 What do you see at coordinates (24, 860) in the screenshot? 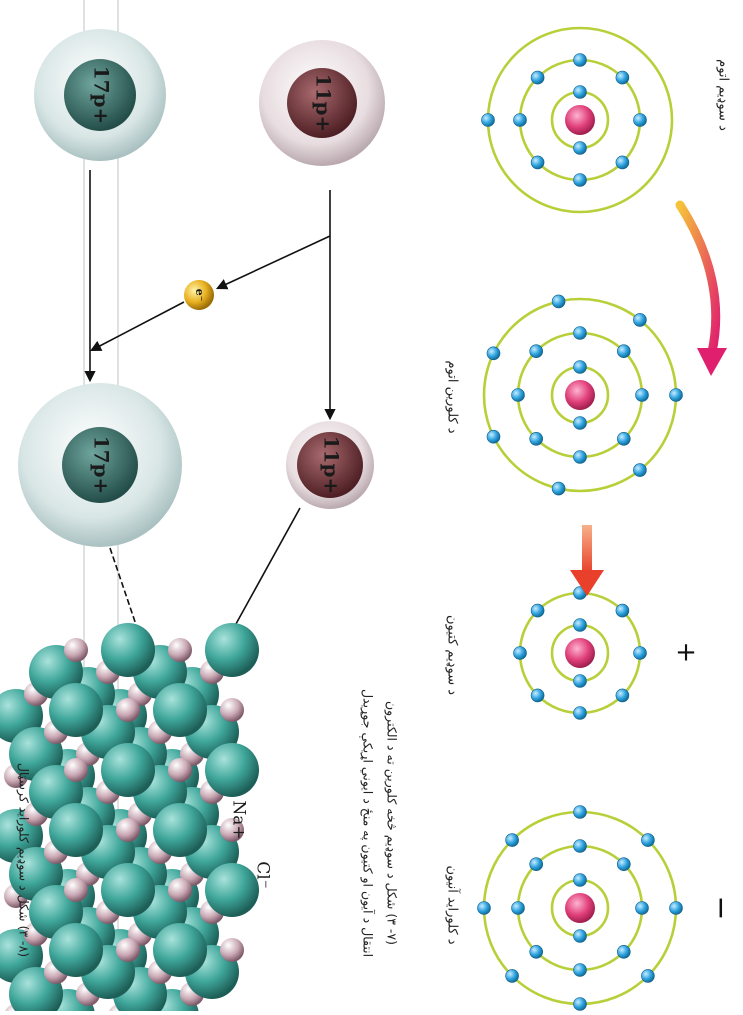
I see `figure-8-caption: (۸- ۳) شکل د سوډیم کلوراید کرسټال` at bounding box center [24, 860].